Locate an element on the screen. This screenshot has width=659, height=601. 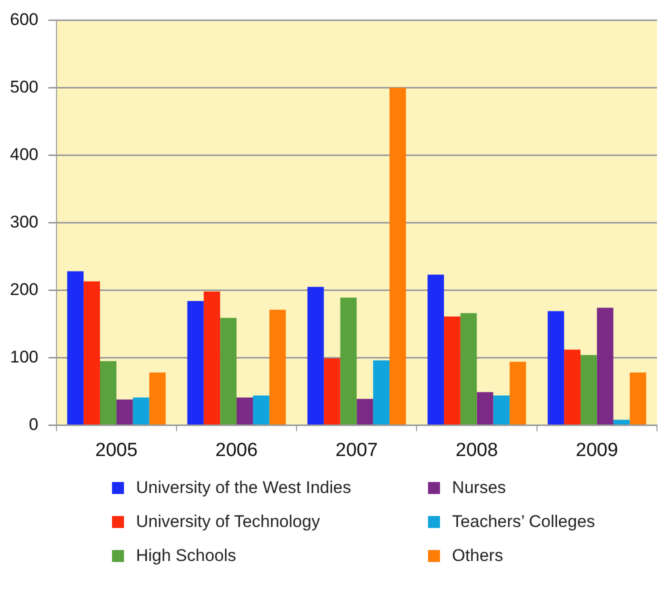
y-tick-label: 600 is located at coordinates (24, 19).